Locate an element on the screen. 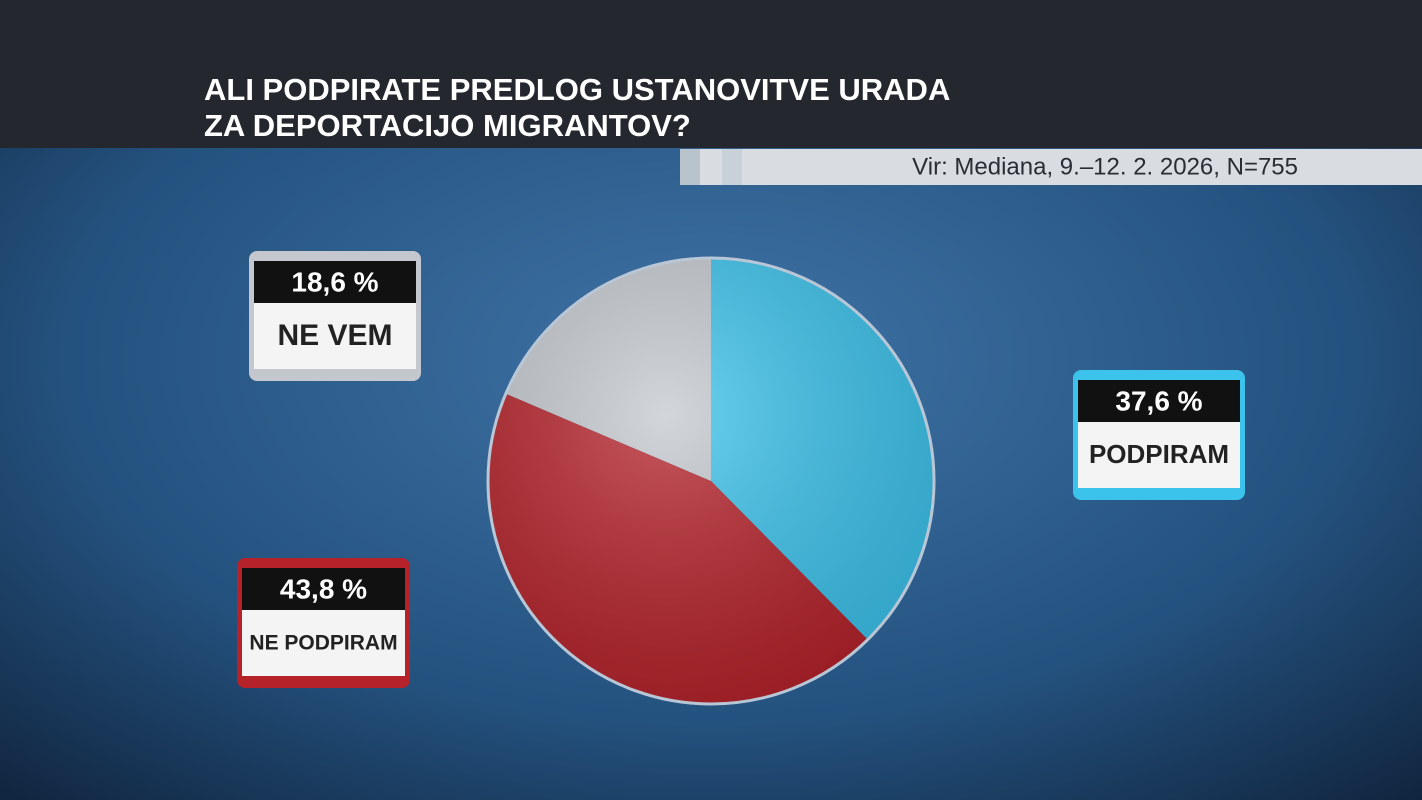 This screenshot has height=800, width=1422. category-label: PODPIRAM is located at coordinates (1159, 454).